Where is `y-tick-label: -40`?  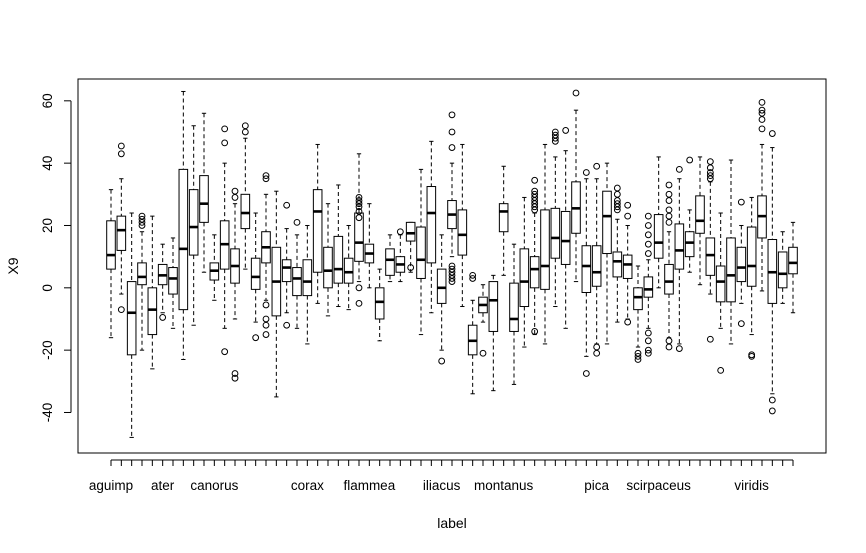
y-tick-label: -40 is located at coordinates (47, 413).